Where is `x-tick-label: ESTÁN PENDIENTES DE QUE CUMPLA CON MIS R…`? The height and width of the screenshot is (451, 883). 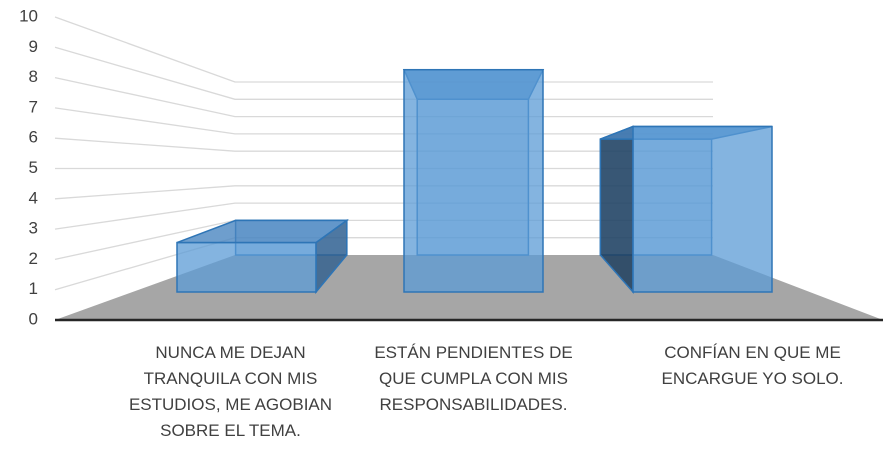
x-tick-label: ESTÁN PENDIENTES DE QUE CUMPLA CON MIS R… is located at coordinates (473, 378).